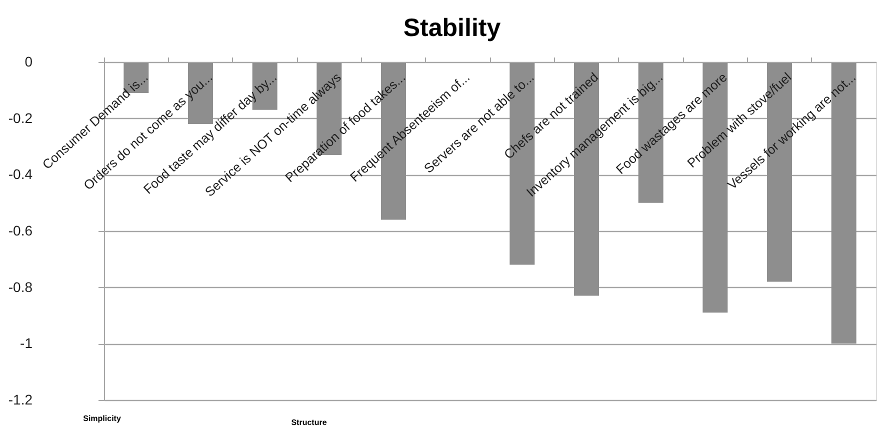 Image resolution: width=879 pixels, height=428 pixels. Describe the element at coordinates (20, 118) in the screenshot. I see `y-tick-label: -0.2` at that location.